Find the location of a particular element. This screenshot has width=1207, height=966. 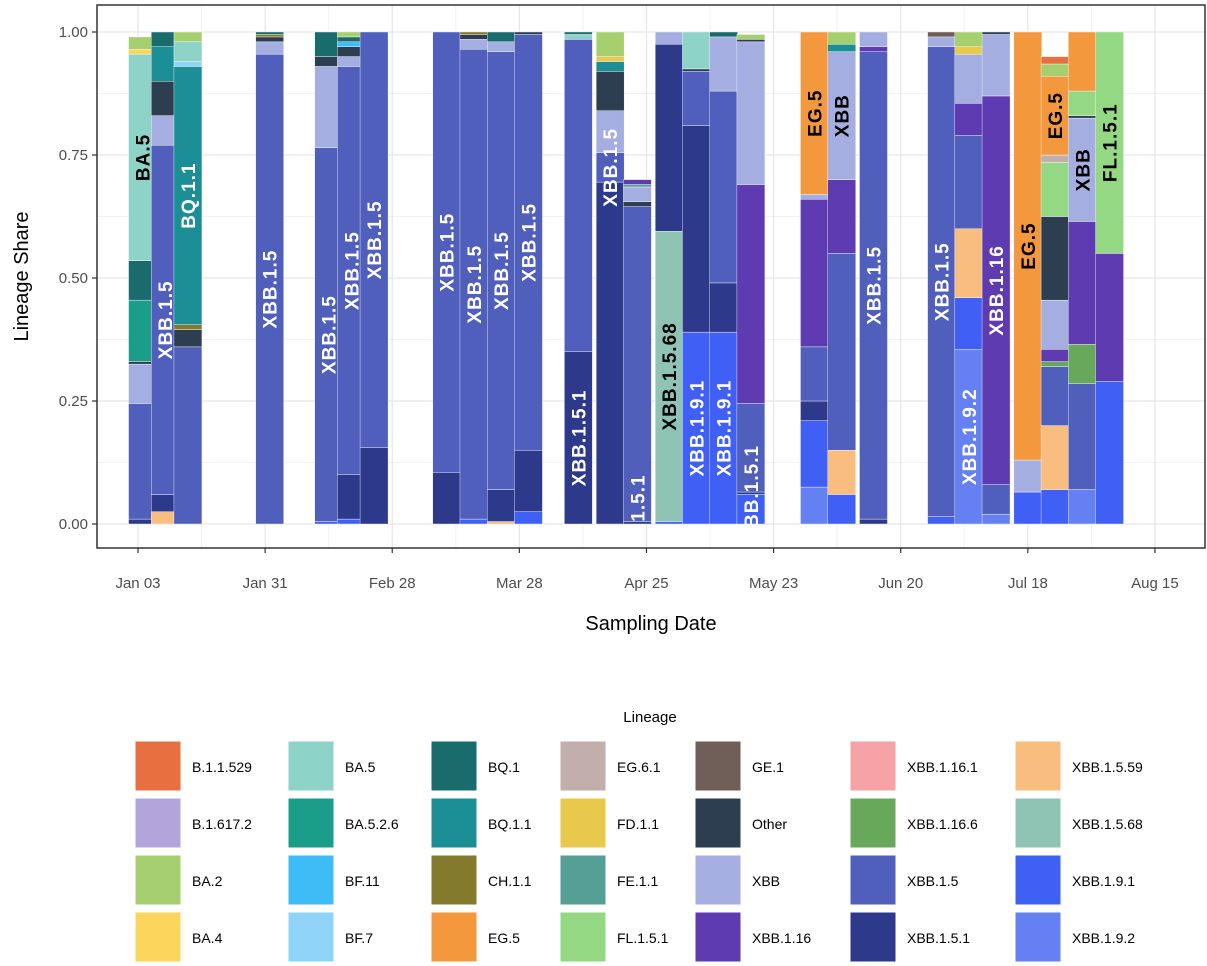

y-tick-label: 1.00 is located at coordinates (73, 32).